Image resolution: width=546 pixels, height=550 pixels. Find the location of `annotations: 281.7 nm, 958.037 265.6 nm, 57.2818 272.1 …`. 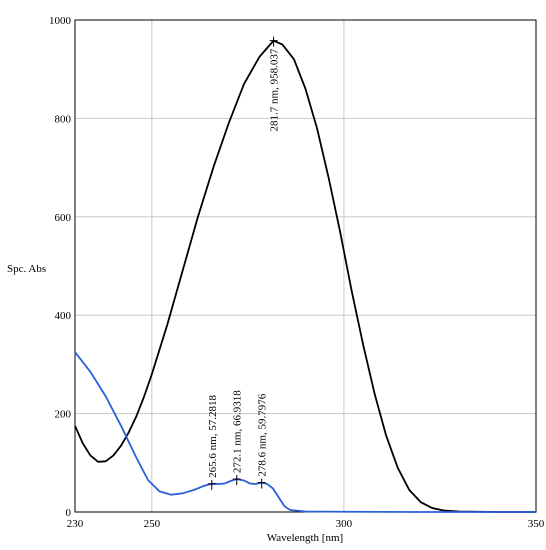

annotations: 281.7 nm, 958.037 265.6 nm, 57.2818 272.1 … is located at coordinates (244, 263).